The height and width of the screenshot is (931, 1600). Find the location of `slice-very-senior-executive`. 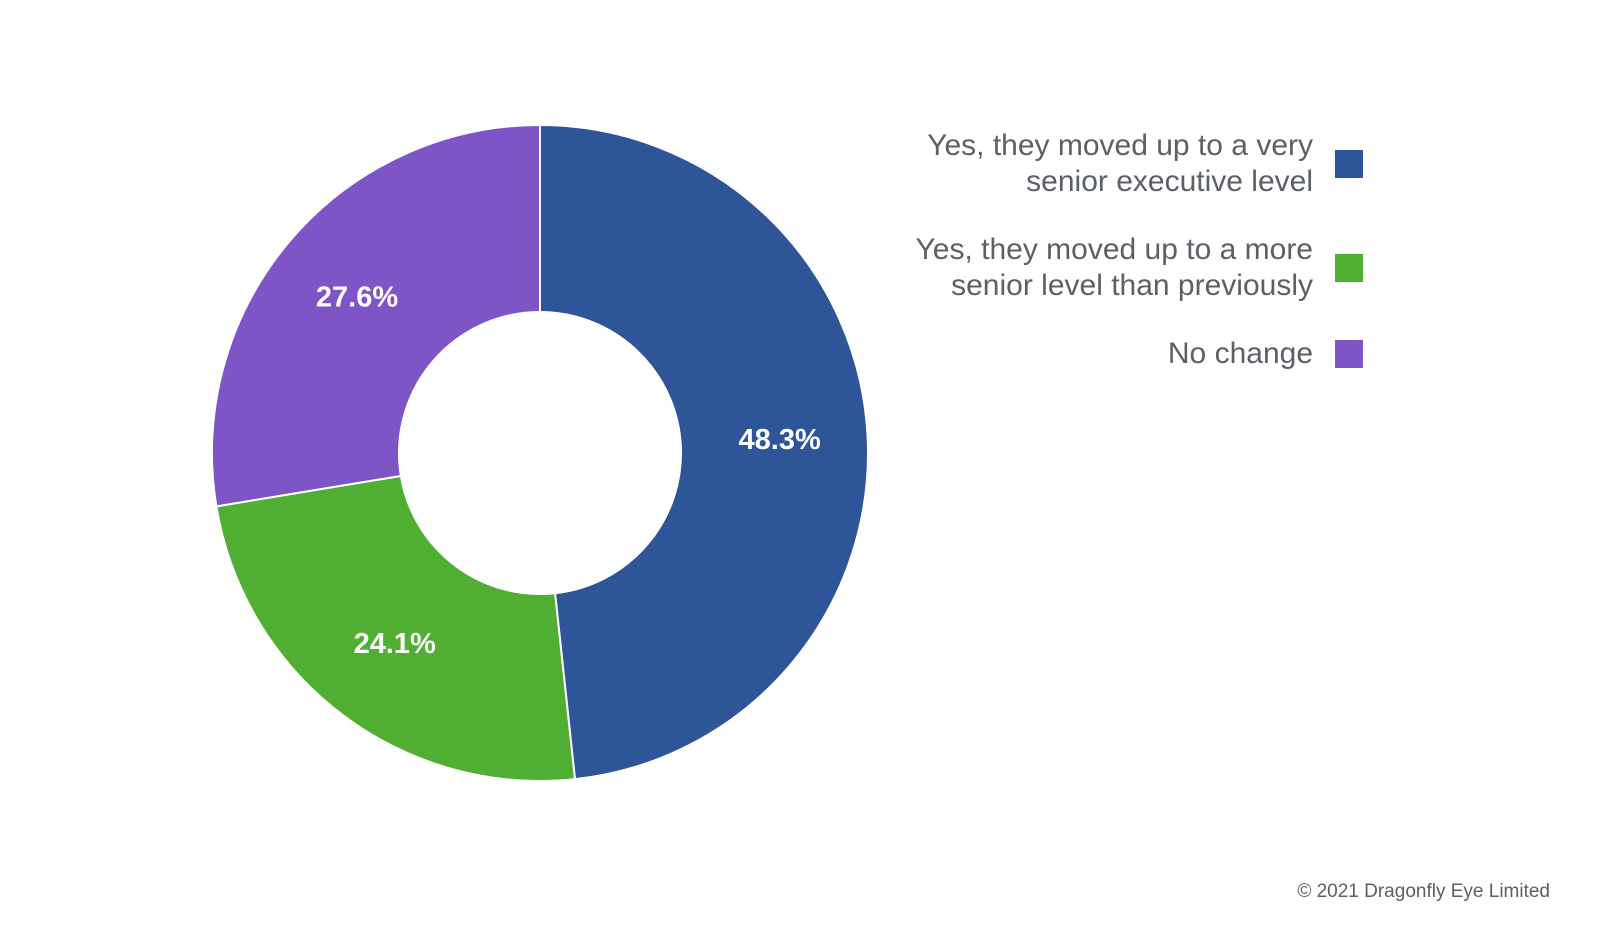

slice-very-senior-executive is located at coordinates (704, 452).